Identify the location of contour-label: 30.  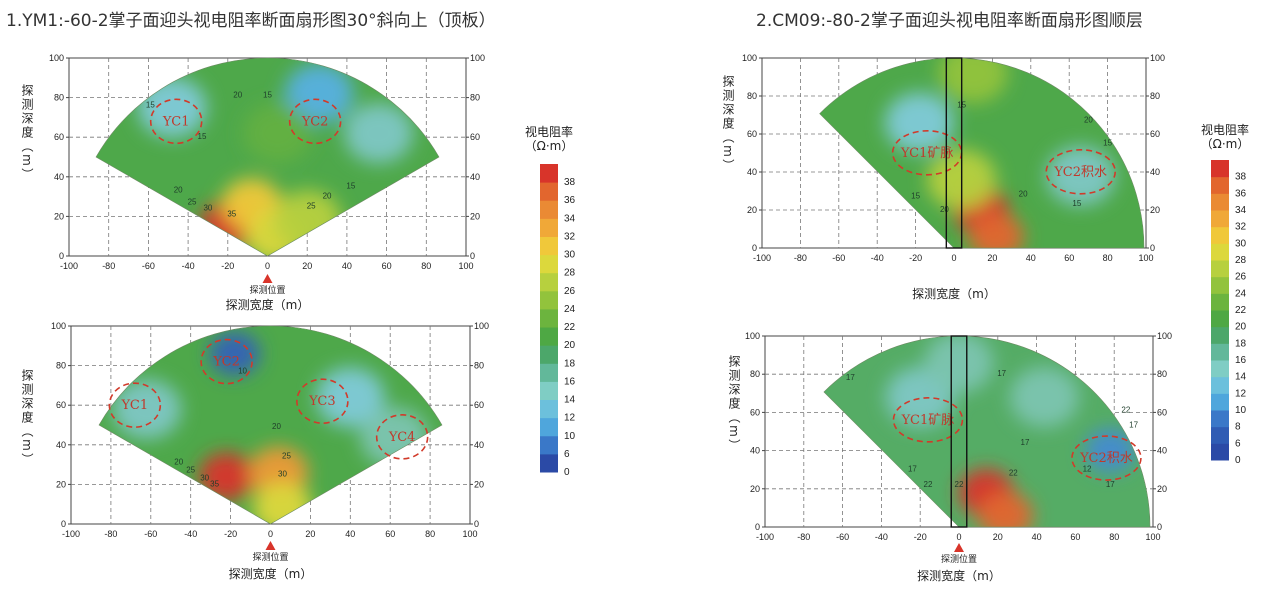
(207, 207).